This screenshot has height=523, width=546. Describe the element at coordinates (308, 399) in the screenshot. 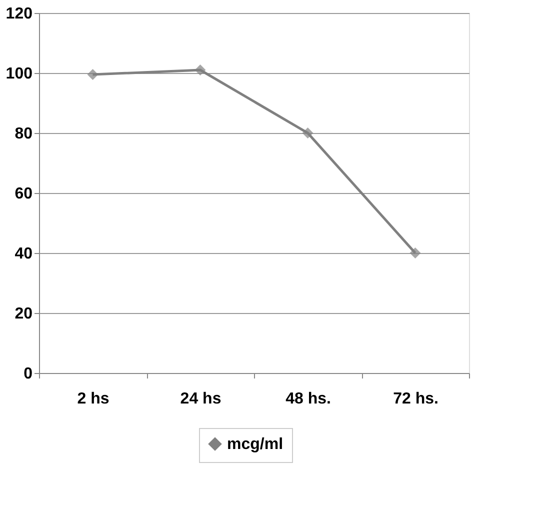

I see `x-tick-label: 48 hs.` at that location.